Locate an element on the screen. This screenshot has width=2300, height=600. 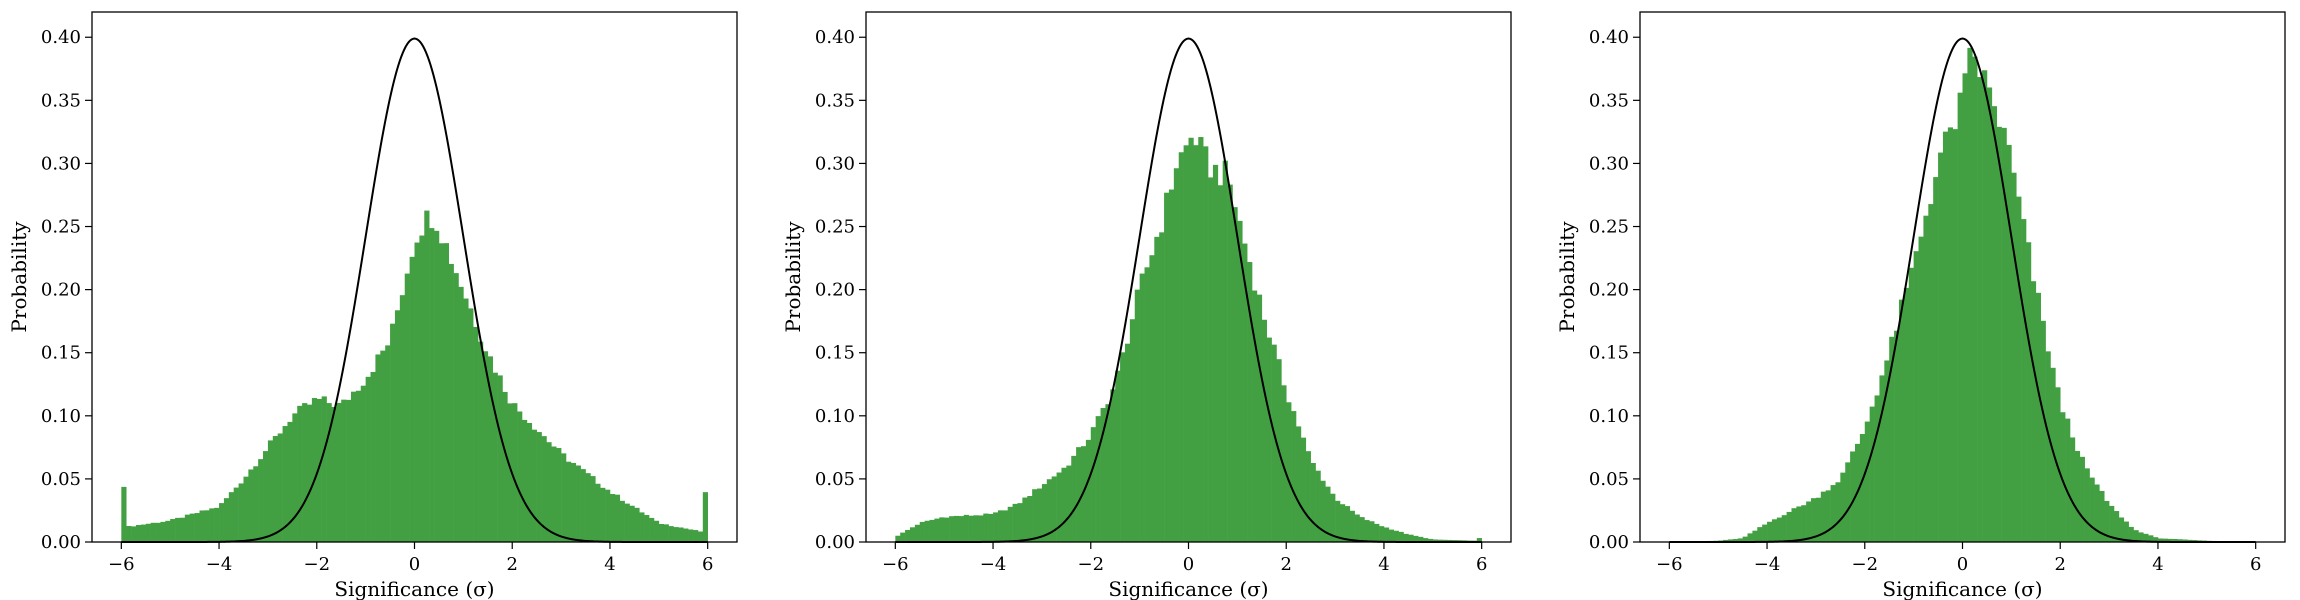
x-tick-label: 2 is located at coordinates (512, 564).